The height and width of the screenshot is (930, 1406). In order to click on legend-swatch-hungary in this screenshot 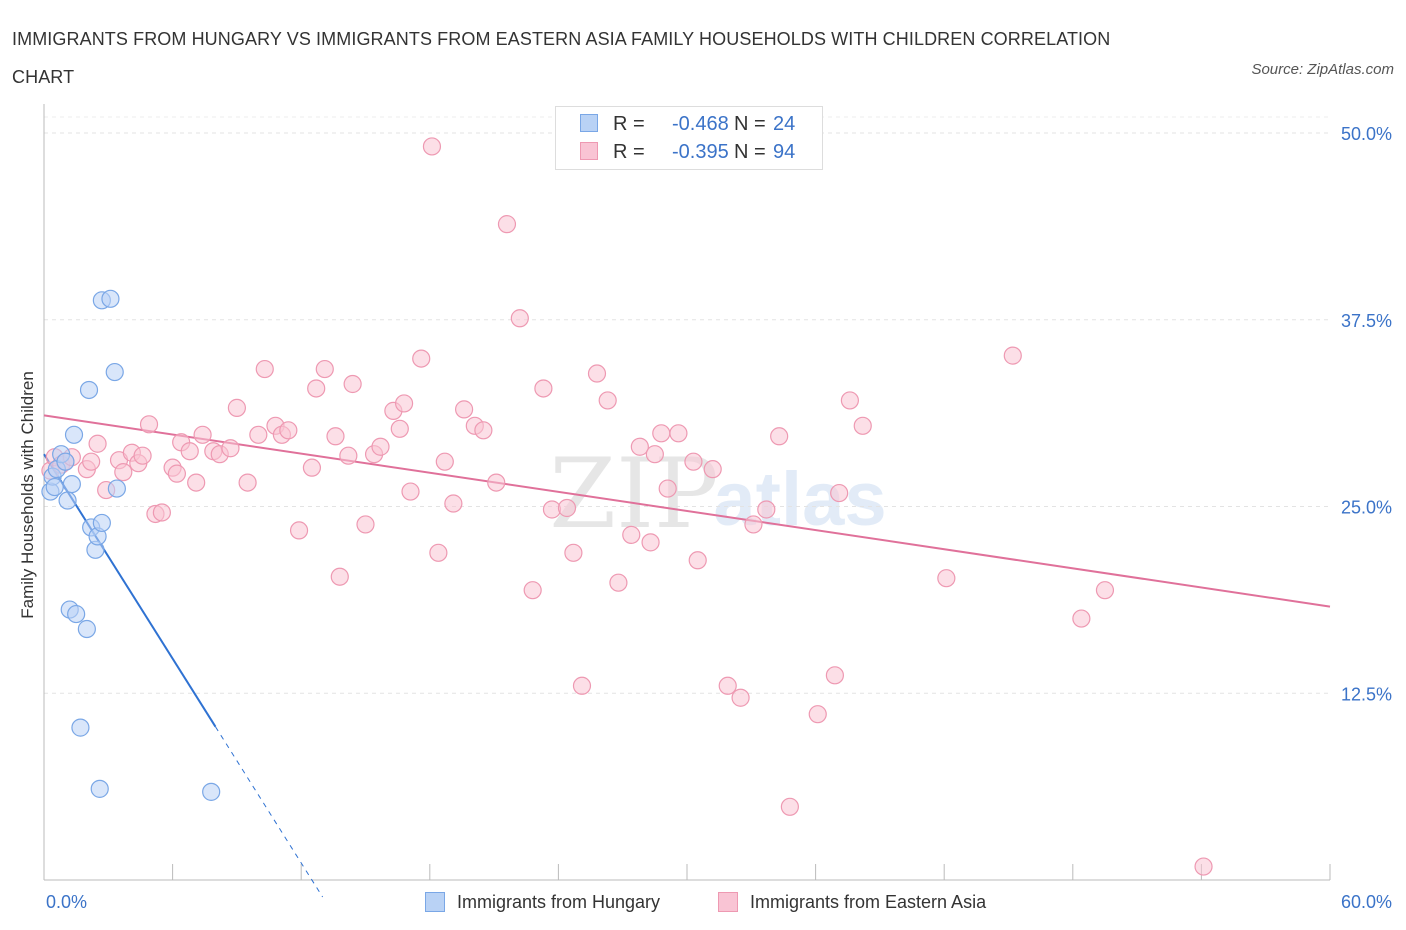, I will do `click(589, 123)`.